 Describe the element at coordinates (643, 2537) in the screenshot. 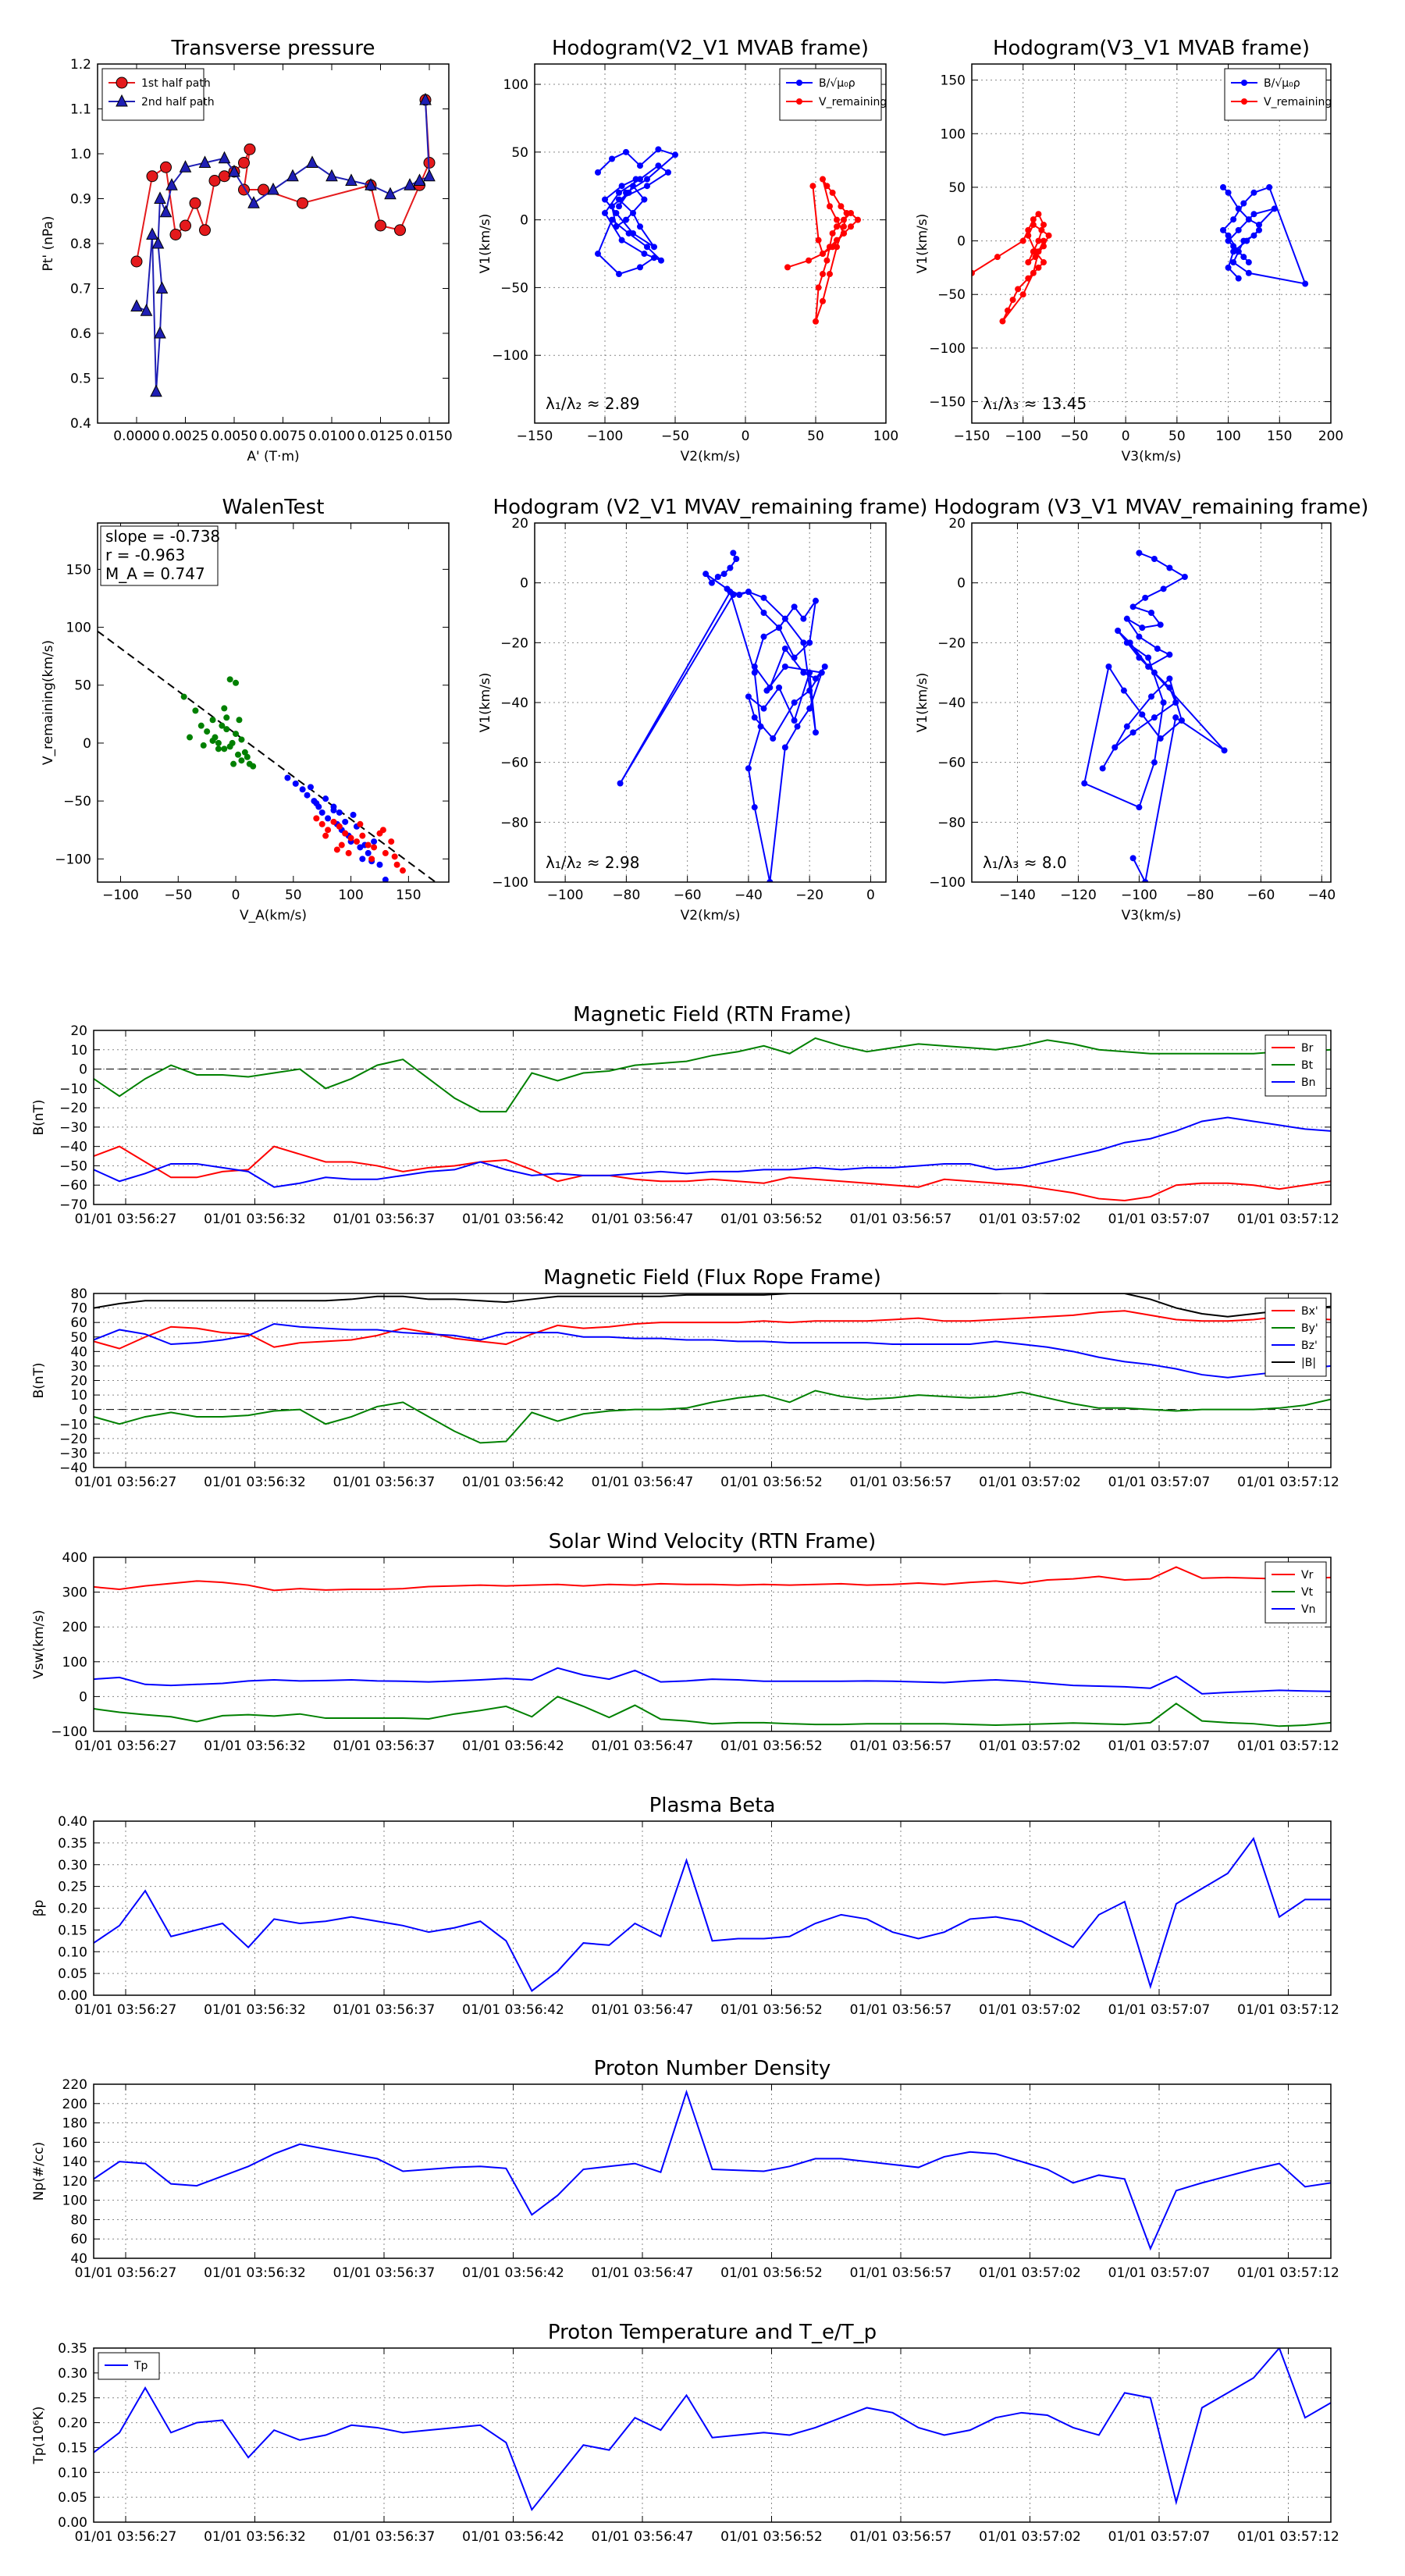

I see `x-tick-label: 01/01 03:56:47` at that location.